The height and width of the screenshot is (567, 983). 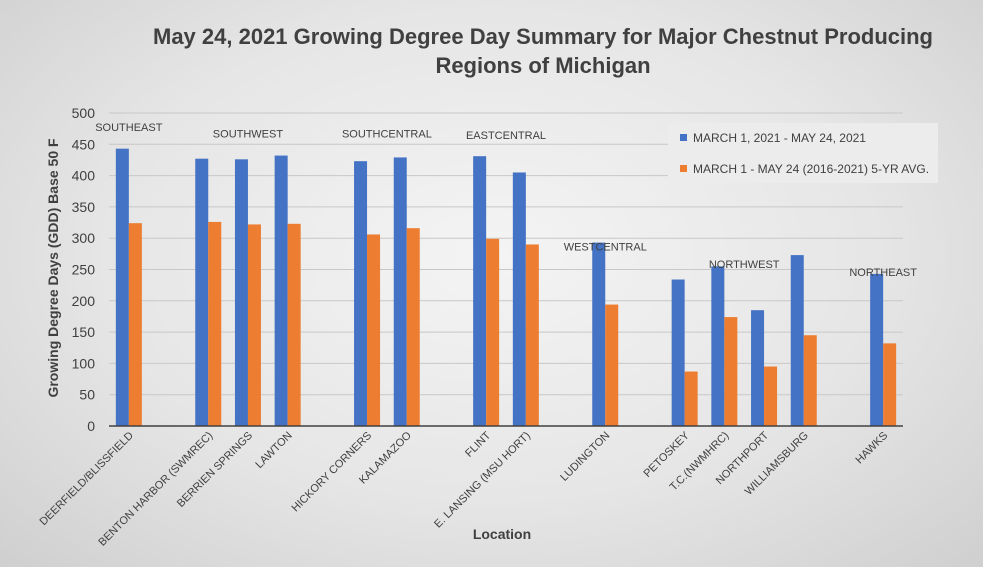 I want to click on y-axis-title: Growing Degree Days (GDD) Base 50 F, so click(x=53, y=268).